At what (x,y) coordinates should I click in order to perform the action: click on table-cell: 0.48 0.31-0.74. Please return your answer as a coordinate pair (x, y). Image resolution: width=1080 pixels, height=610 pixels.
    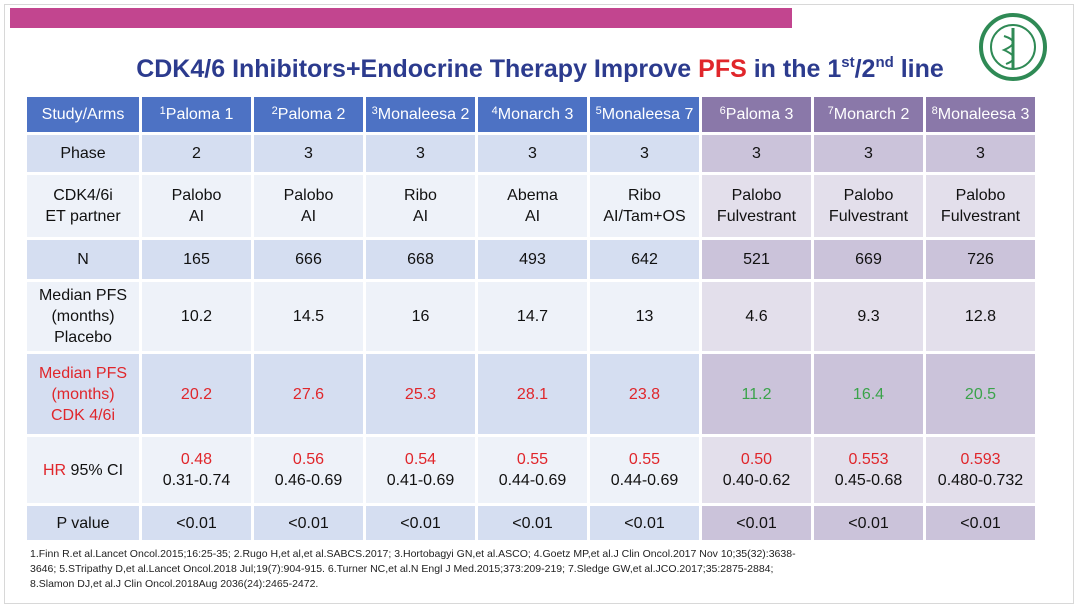
    Looking at the image, I should click on (196, 470).